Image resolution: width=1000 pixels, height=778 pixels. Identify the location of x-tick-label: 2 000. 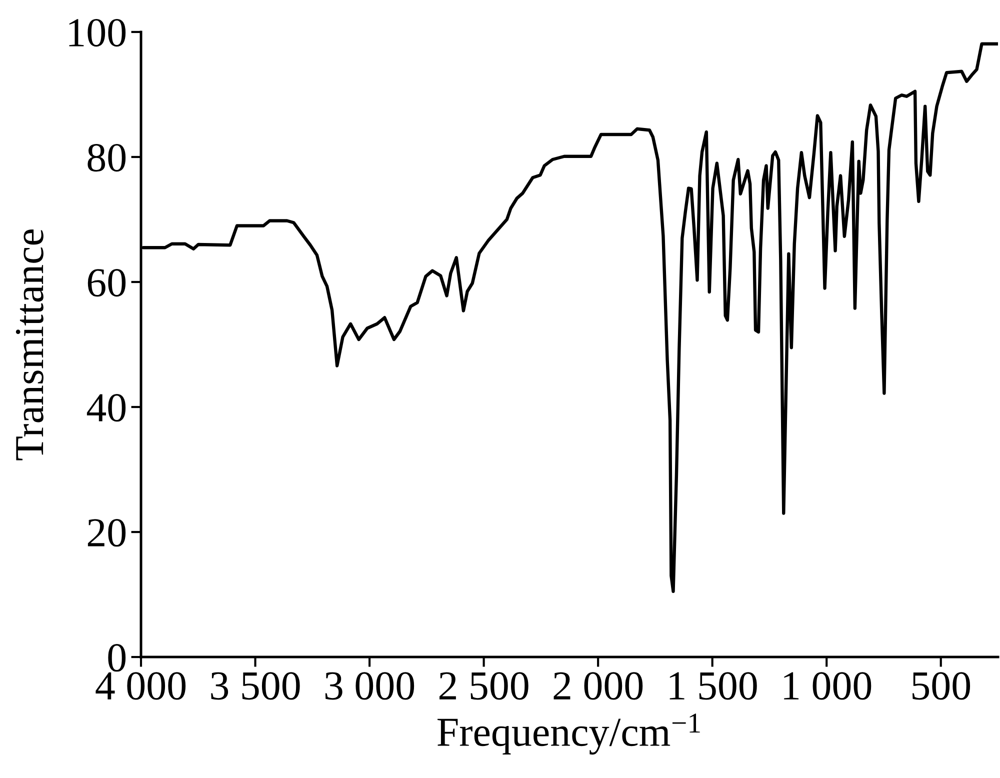
(598, 686).